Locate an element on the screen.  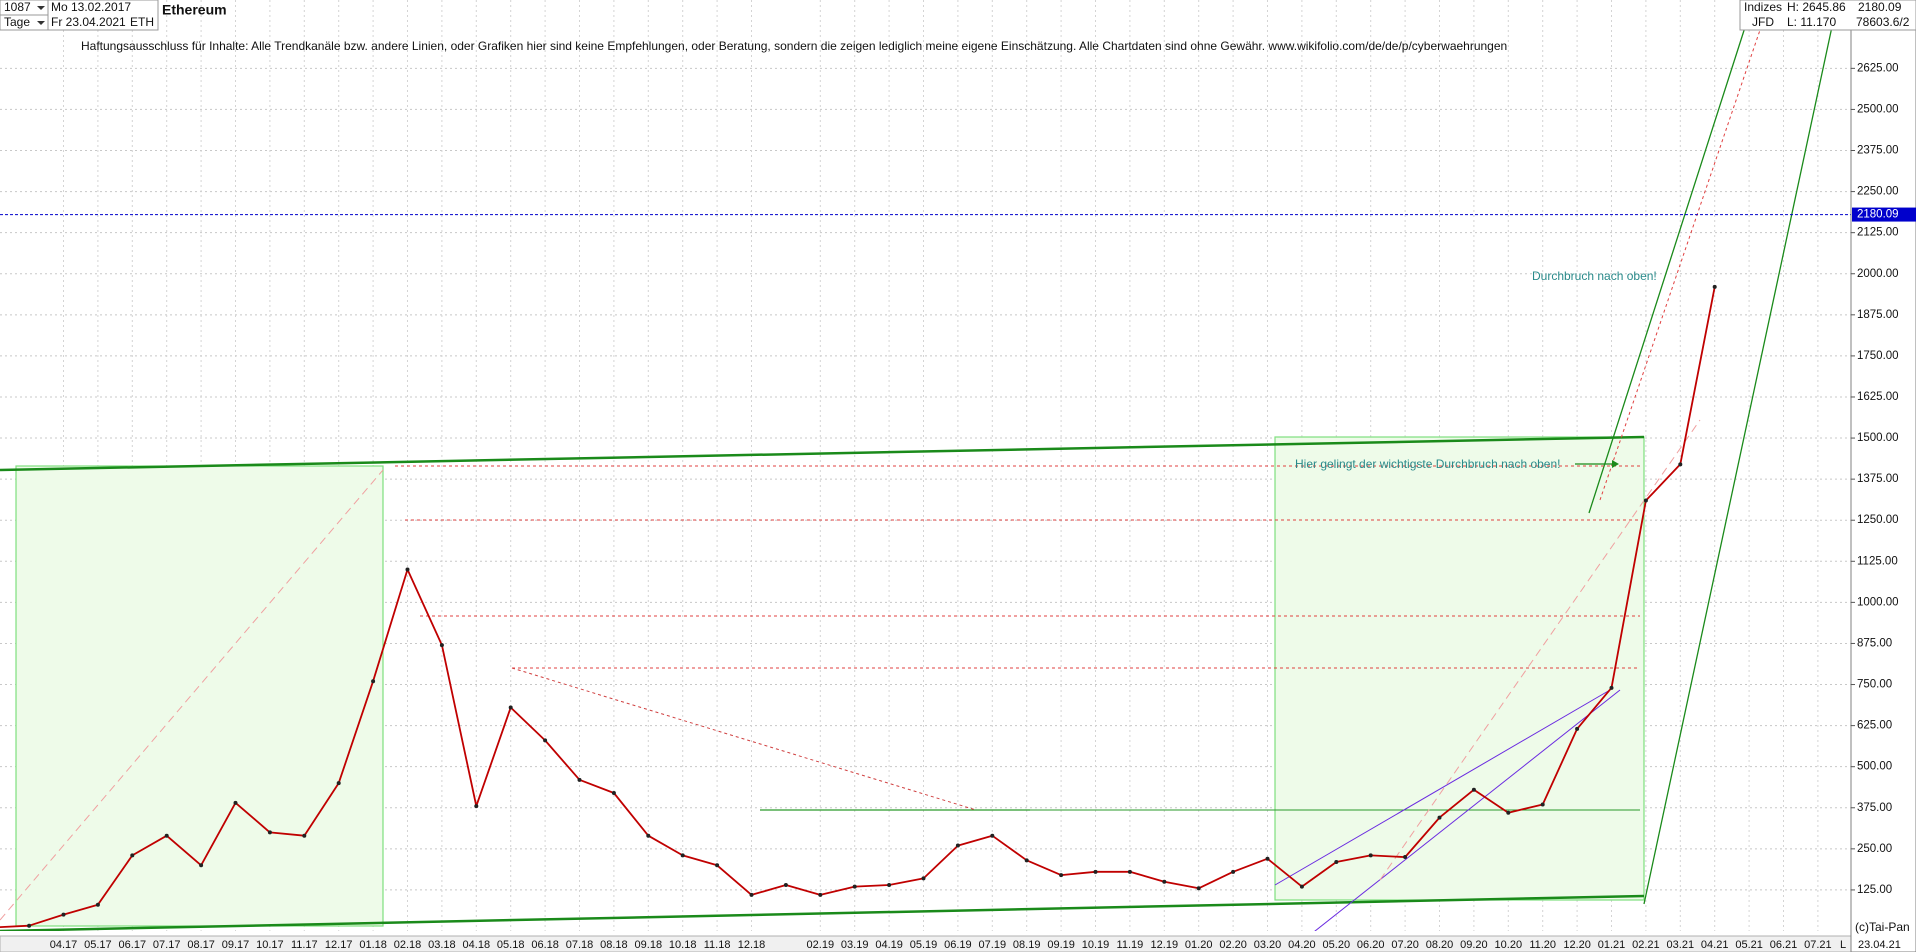
x-tick-label: 12.19 is located at coordinates (1165, 945).